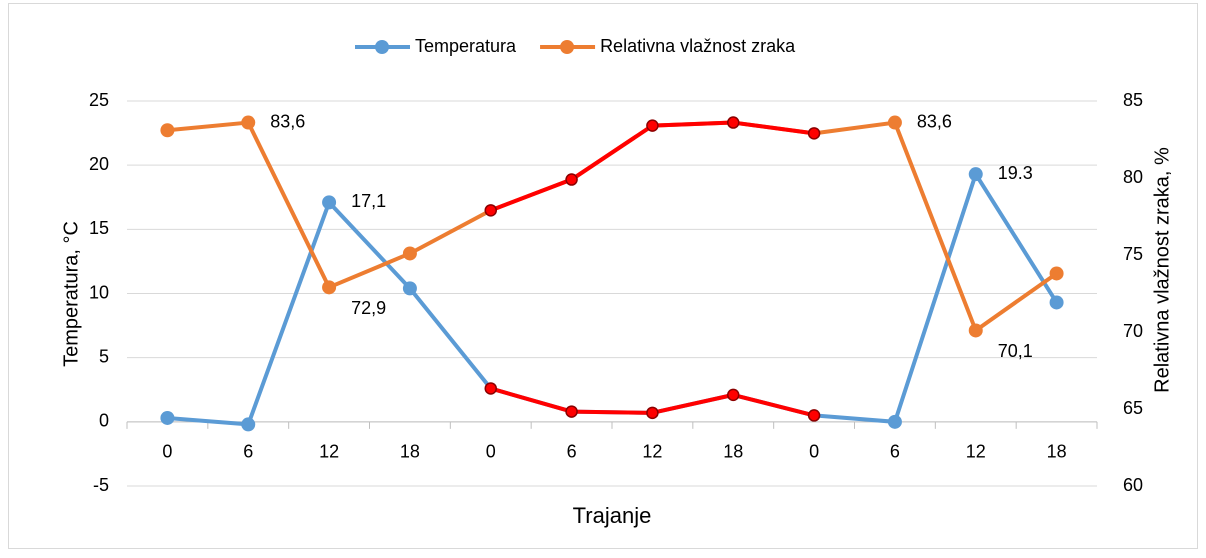  What do you see at coordinates (99, 164) in the screenshot?
I see `y-tick-label: 20` at bounding box center [99, 164].